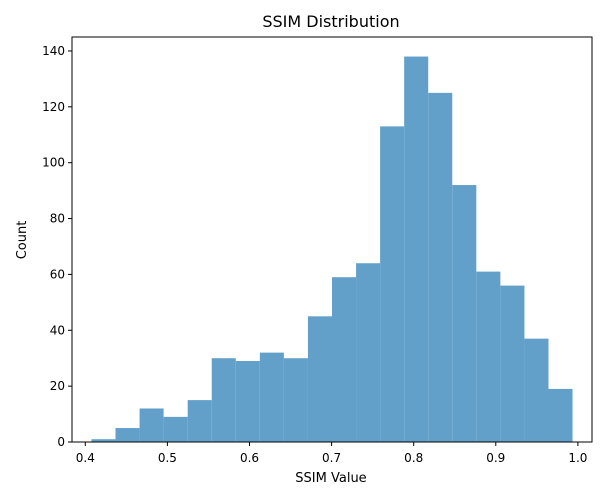 This screenshot has width=603, height=500. I want to click on chart-title: SSIM Distribution, so click(330, 21).